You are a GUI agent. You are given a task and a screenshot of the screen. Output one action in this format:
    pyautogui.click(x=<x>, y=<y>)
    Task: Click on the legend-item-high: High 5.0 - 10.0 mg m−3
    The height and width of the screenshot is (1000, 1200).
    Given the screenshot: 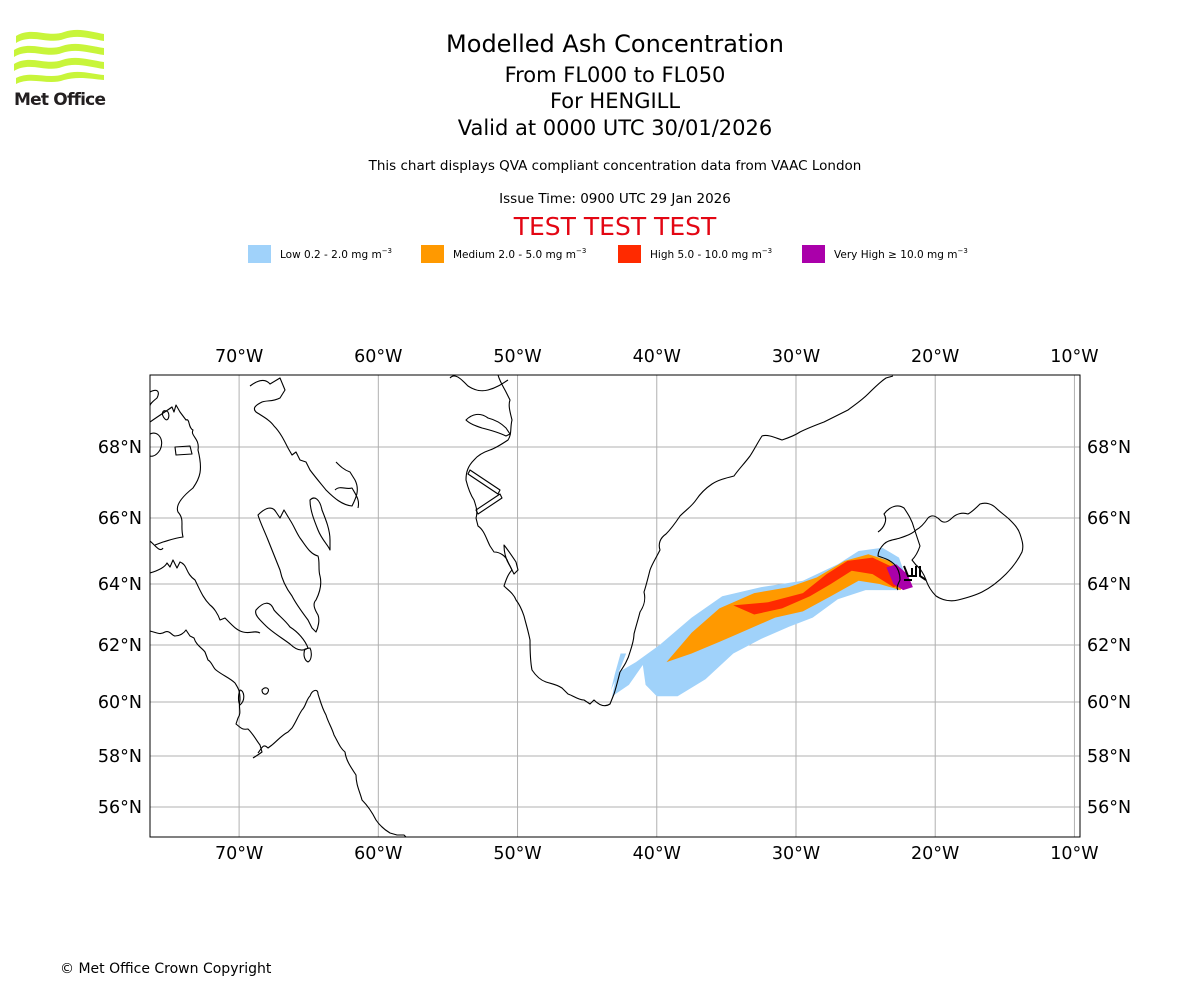 What is the action you would take?
    pyautogui.click(x=695, y=254)
    